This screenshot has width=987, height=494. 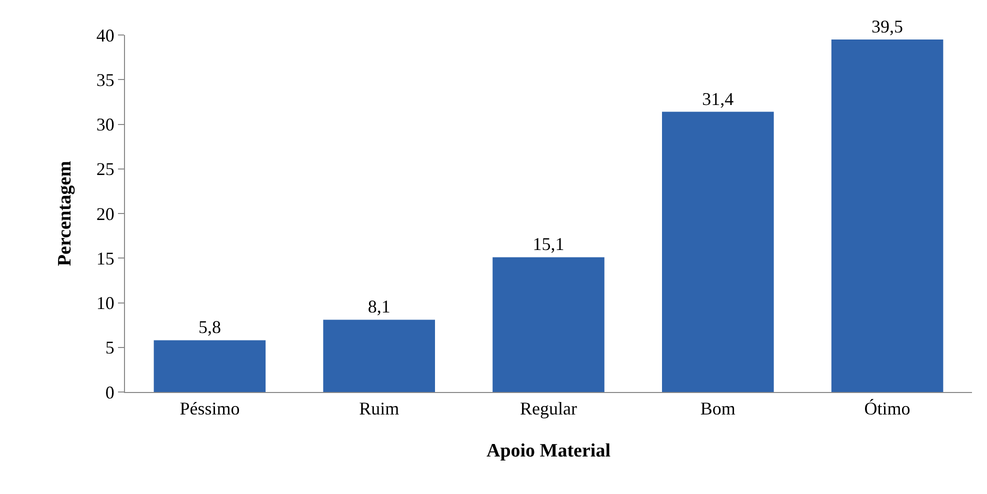 What do you see at coordinates (548, 451) in the screenshot?
I see `x-axis-title: Apoio Material` at bounding box center [548, 451].